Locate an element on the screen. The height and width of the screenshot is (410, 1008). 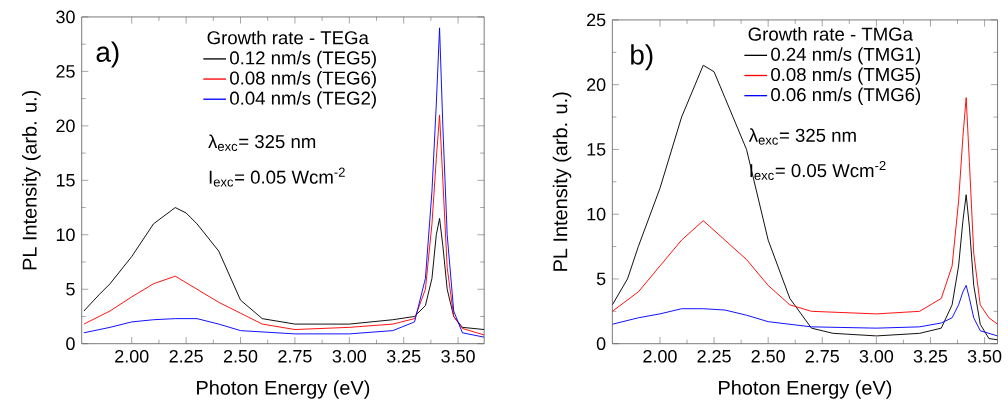
legend-label: 0.04 nm/s (TEG2) is located at coordinates (303, 99).